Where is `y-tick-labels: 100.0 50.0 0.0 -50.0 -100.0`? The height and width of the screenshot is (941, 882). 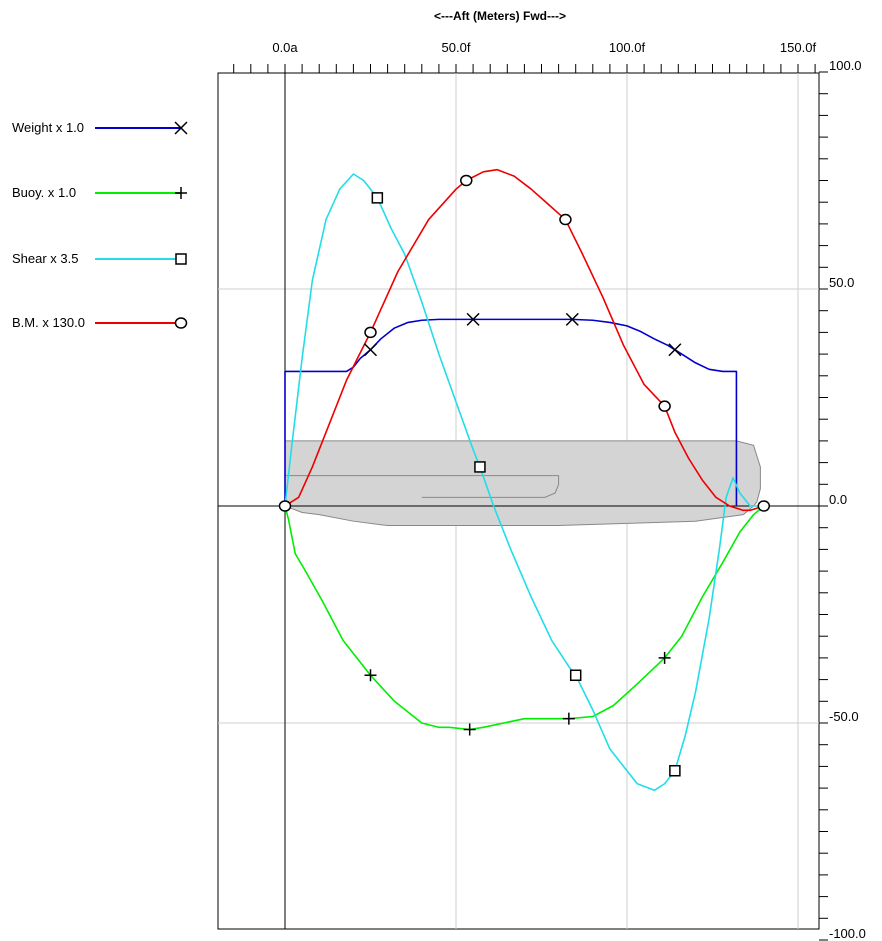 y-tick-labels: 100.0 50.0 0.0 -50.0 -100.0 is located at coordinates (847, 499).